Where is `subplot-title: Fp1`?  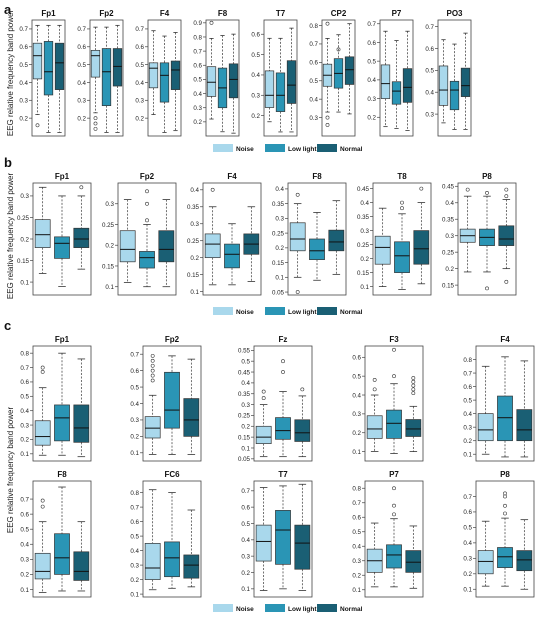 subplot-title: Fp1 is located at coordinates (48, 13).